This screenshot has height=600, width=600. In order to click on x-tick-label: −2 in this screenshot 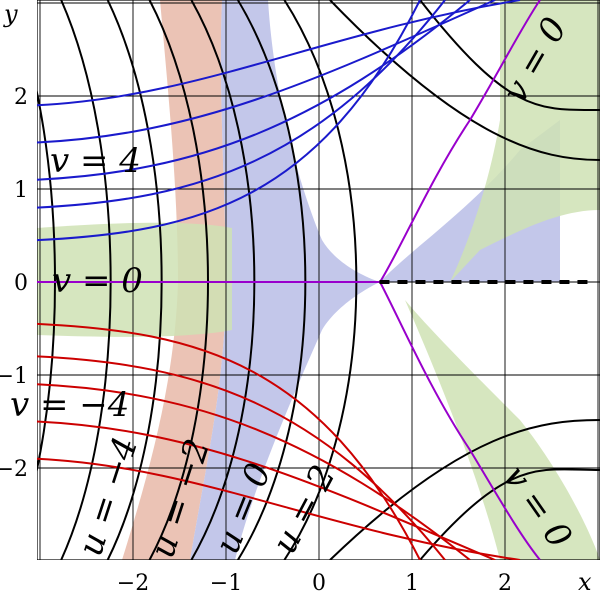, I will do `click(133, 583)`.